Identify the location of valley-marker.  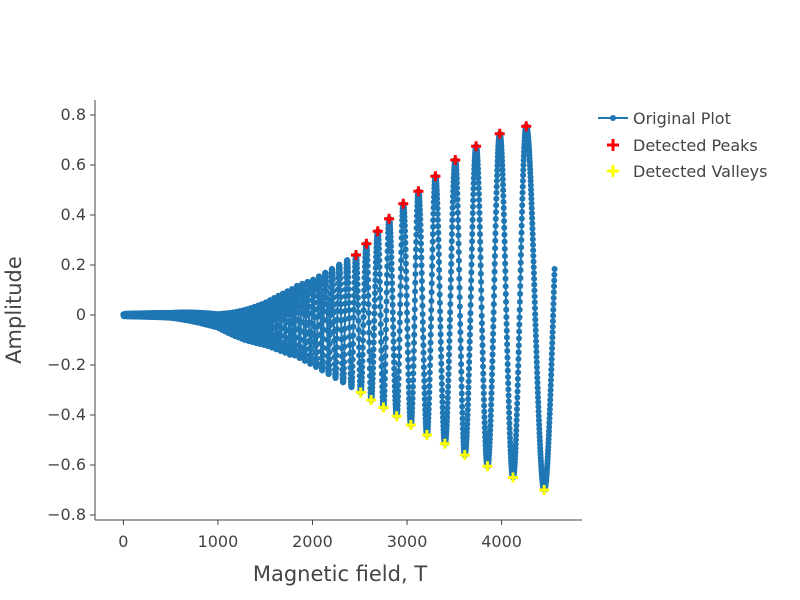
(371, 400).